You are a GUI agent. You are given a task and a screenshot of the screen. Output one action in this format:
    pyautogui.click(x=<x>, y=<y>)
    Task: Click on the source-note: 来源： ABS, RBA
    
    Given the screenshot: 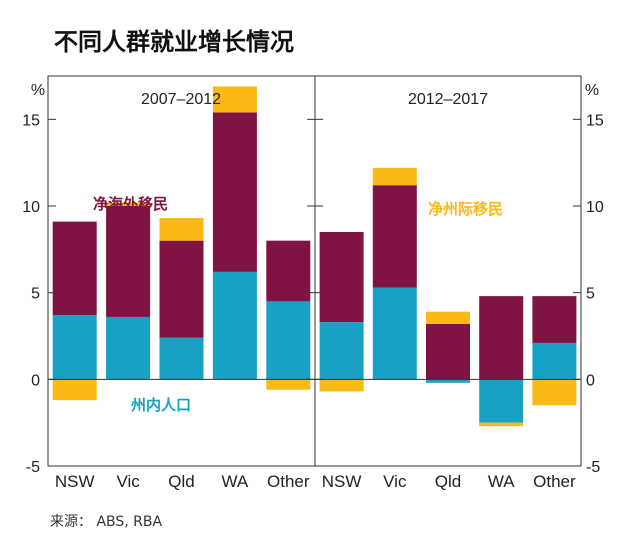 What is the action you would take?
    pyautogui.click(x=106, y=522)
    